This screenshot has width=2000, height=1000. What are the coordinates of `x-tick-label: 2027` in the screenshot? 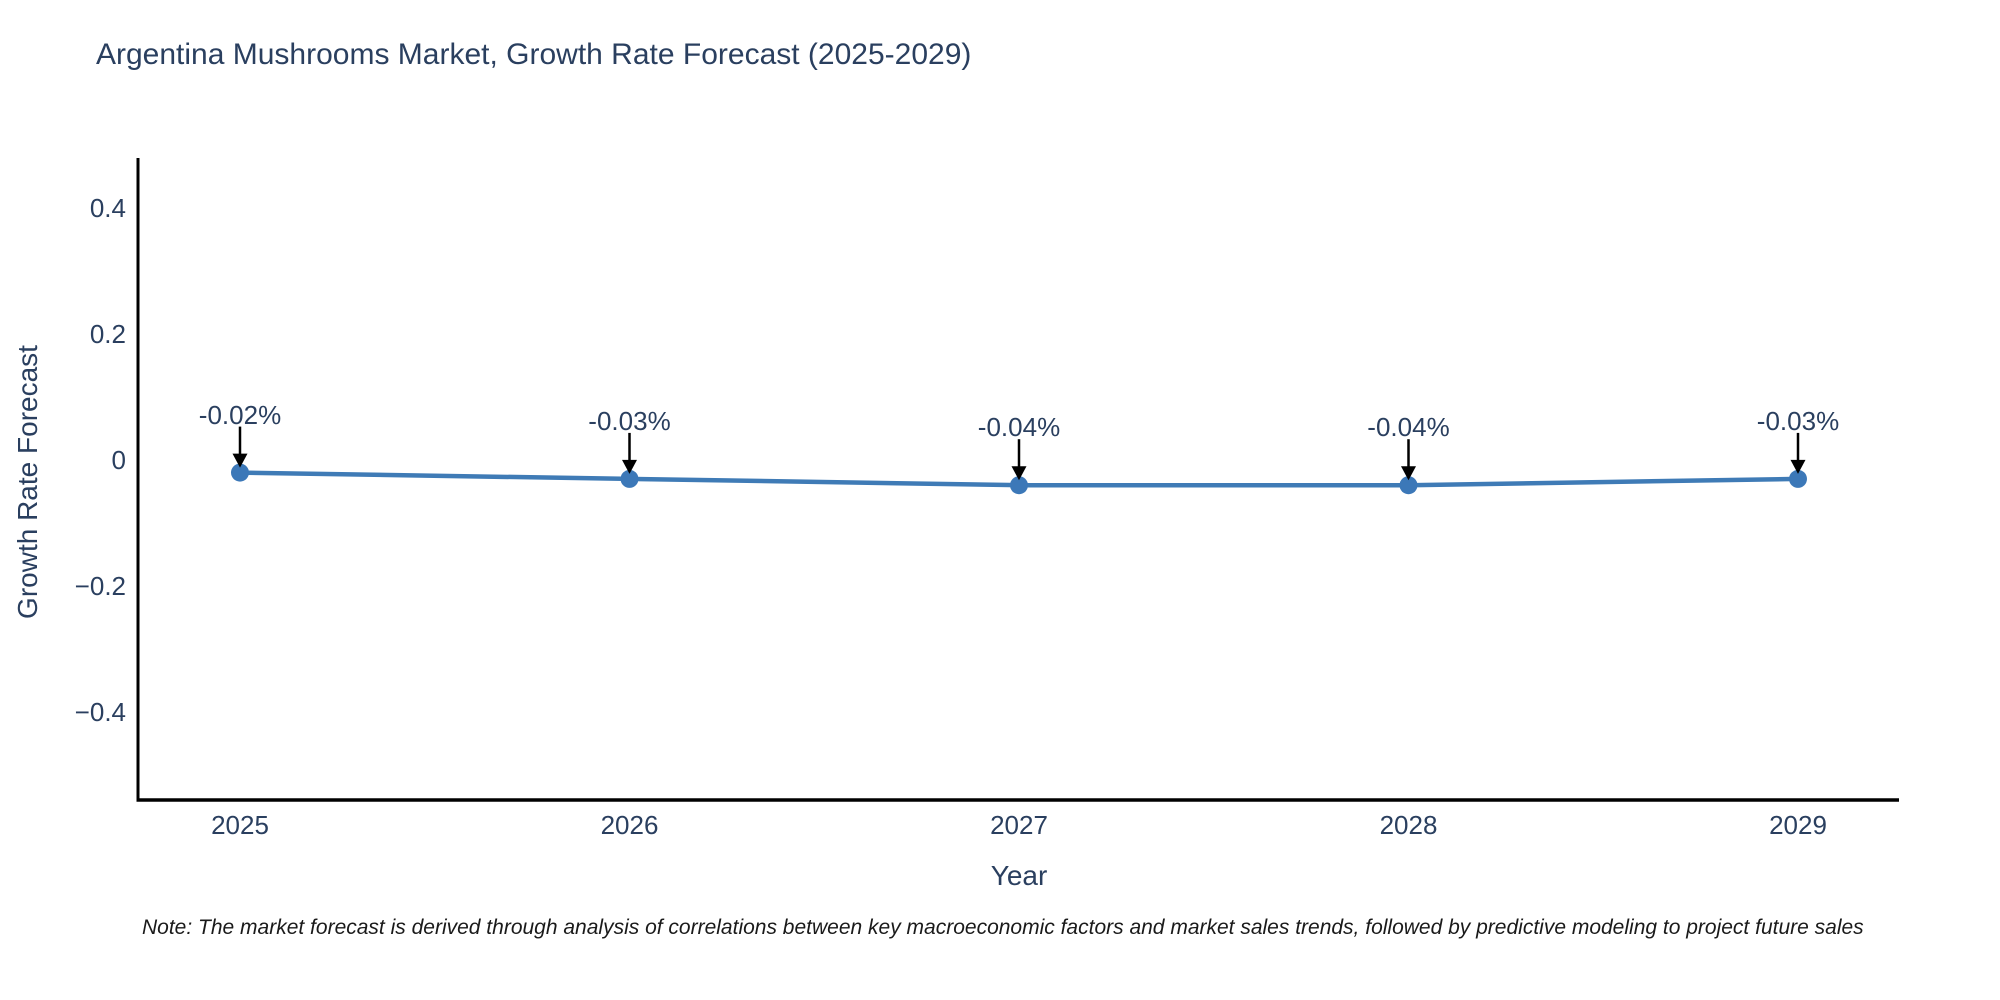 It's located at (1019, 825).